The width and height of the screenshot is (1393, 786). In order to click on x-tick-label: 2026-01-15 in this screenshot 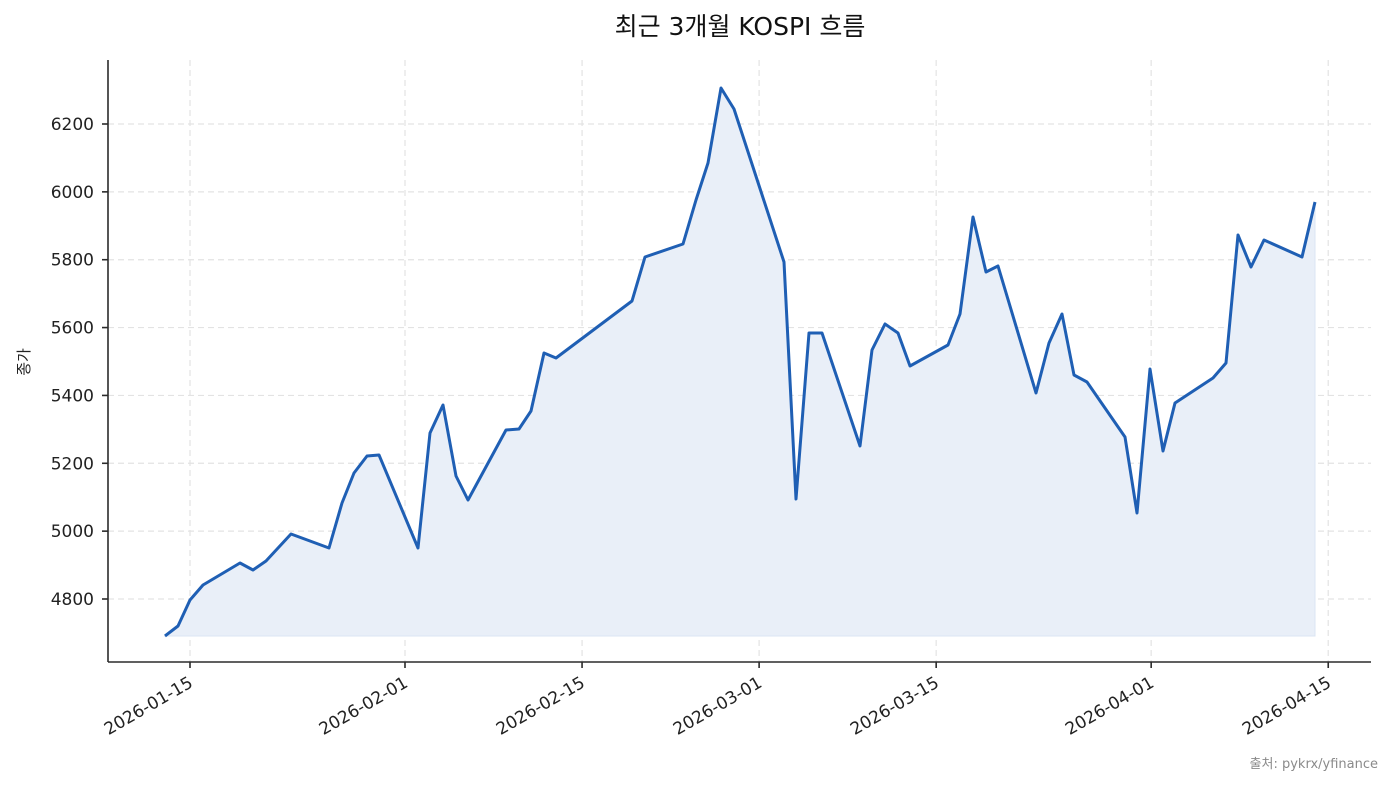, I will do `click(149, 706)`.